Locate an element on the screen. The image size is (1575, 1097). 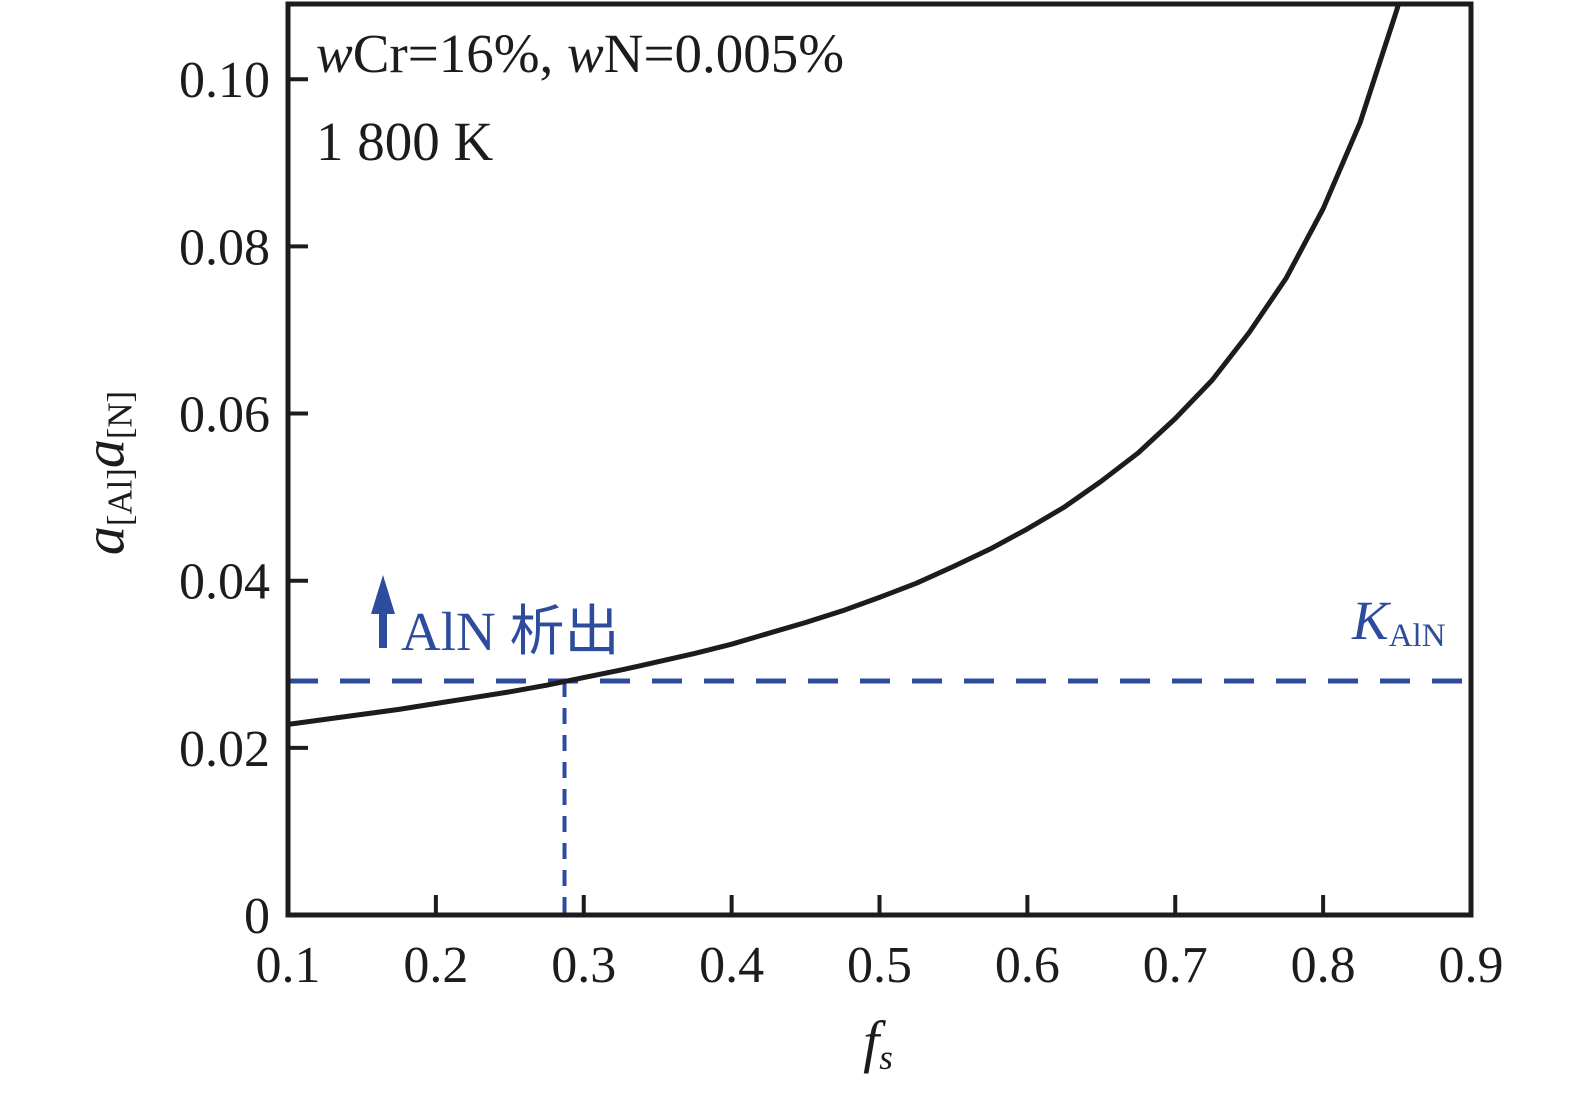
x-tick-label: 0.3 is located at coordinates (583, 965).